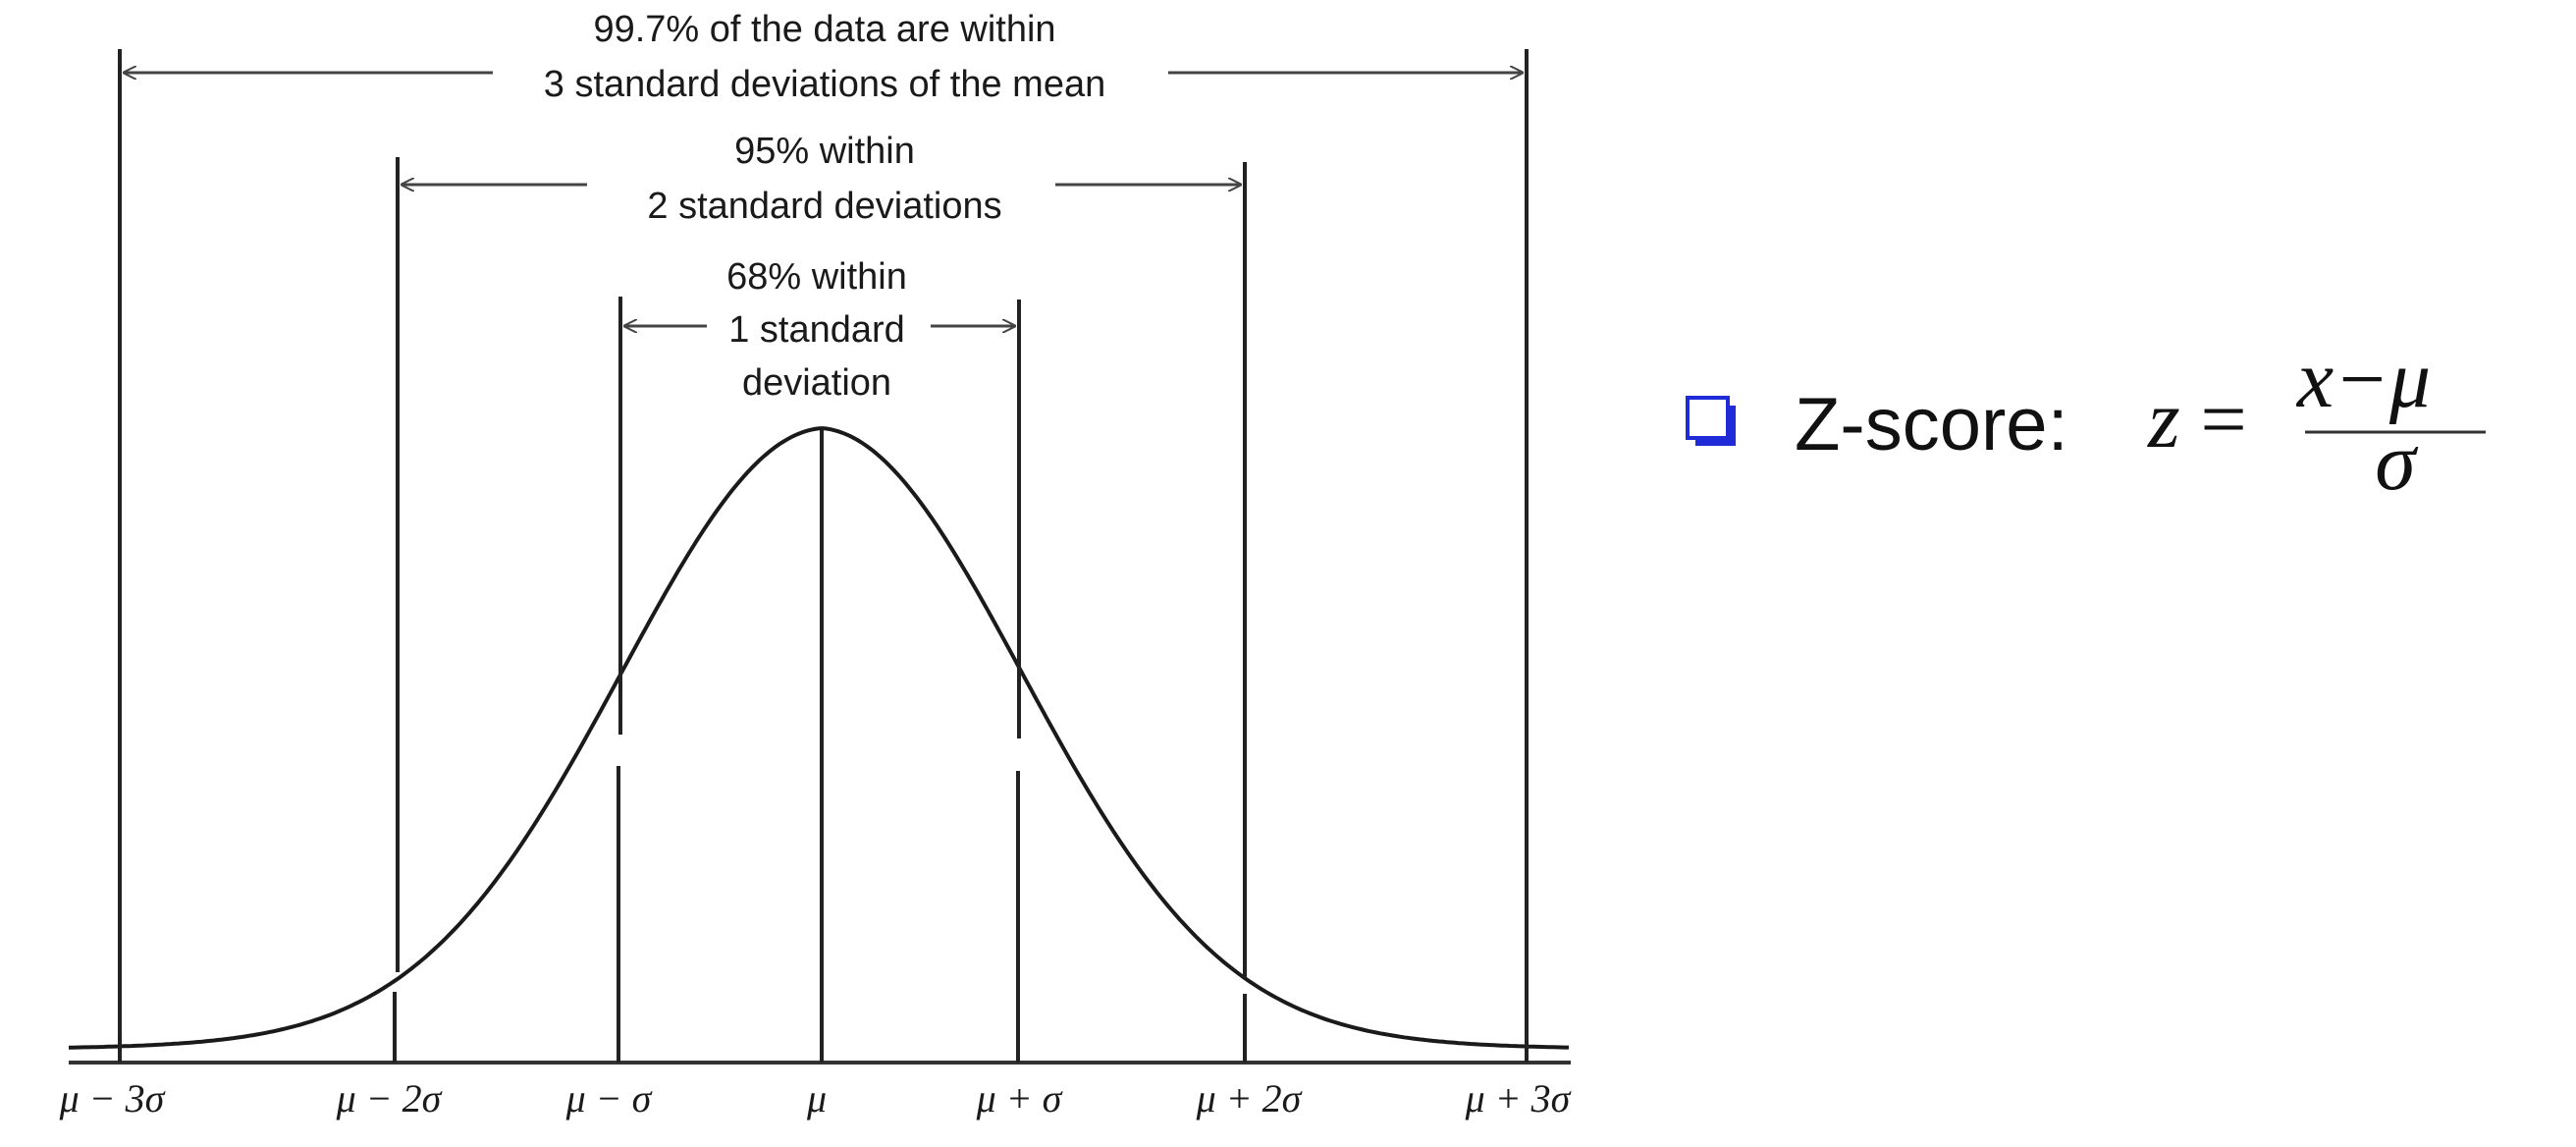 The width and height of the screenshot is (2576, 1147). Describe the element at coordinates (816, 277) in the screenshot. I see `span-1-sigma-line1: 68% within` at that location.